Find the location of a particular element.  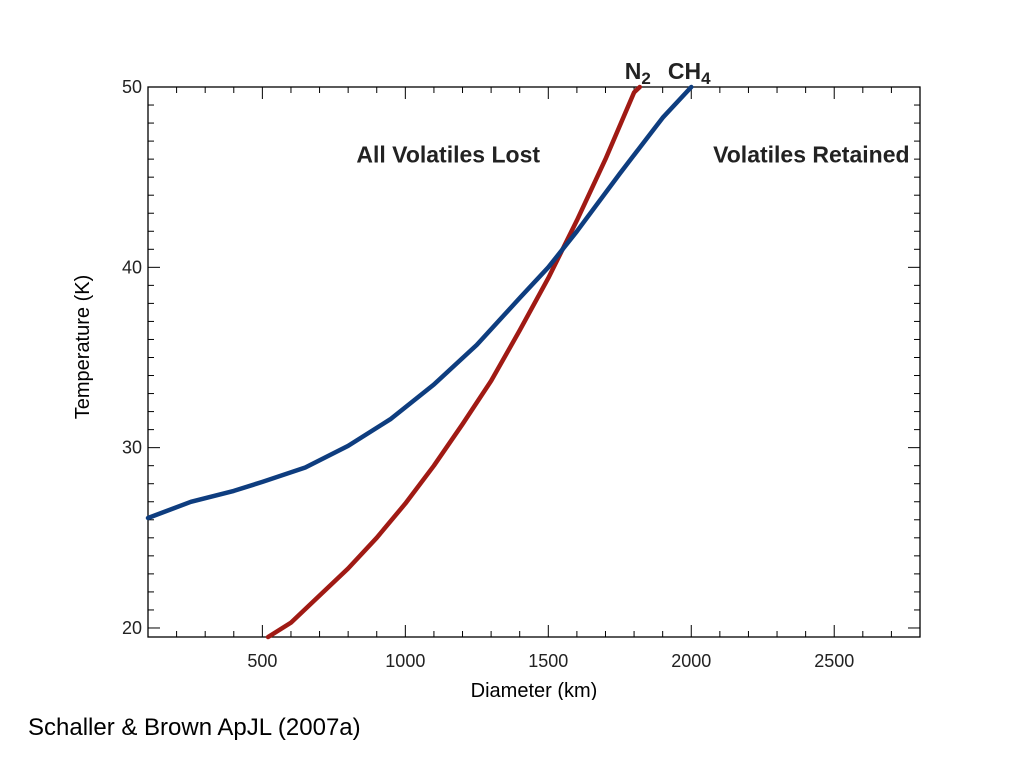

y-tick-label: 50 is located at coordinates (132, 87).